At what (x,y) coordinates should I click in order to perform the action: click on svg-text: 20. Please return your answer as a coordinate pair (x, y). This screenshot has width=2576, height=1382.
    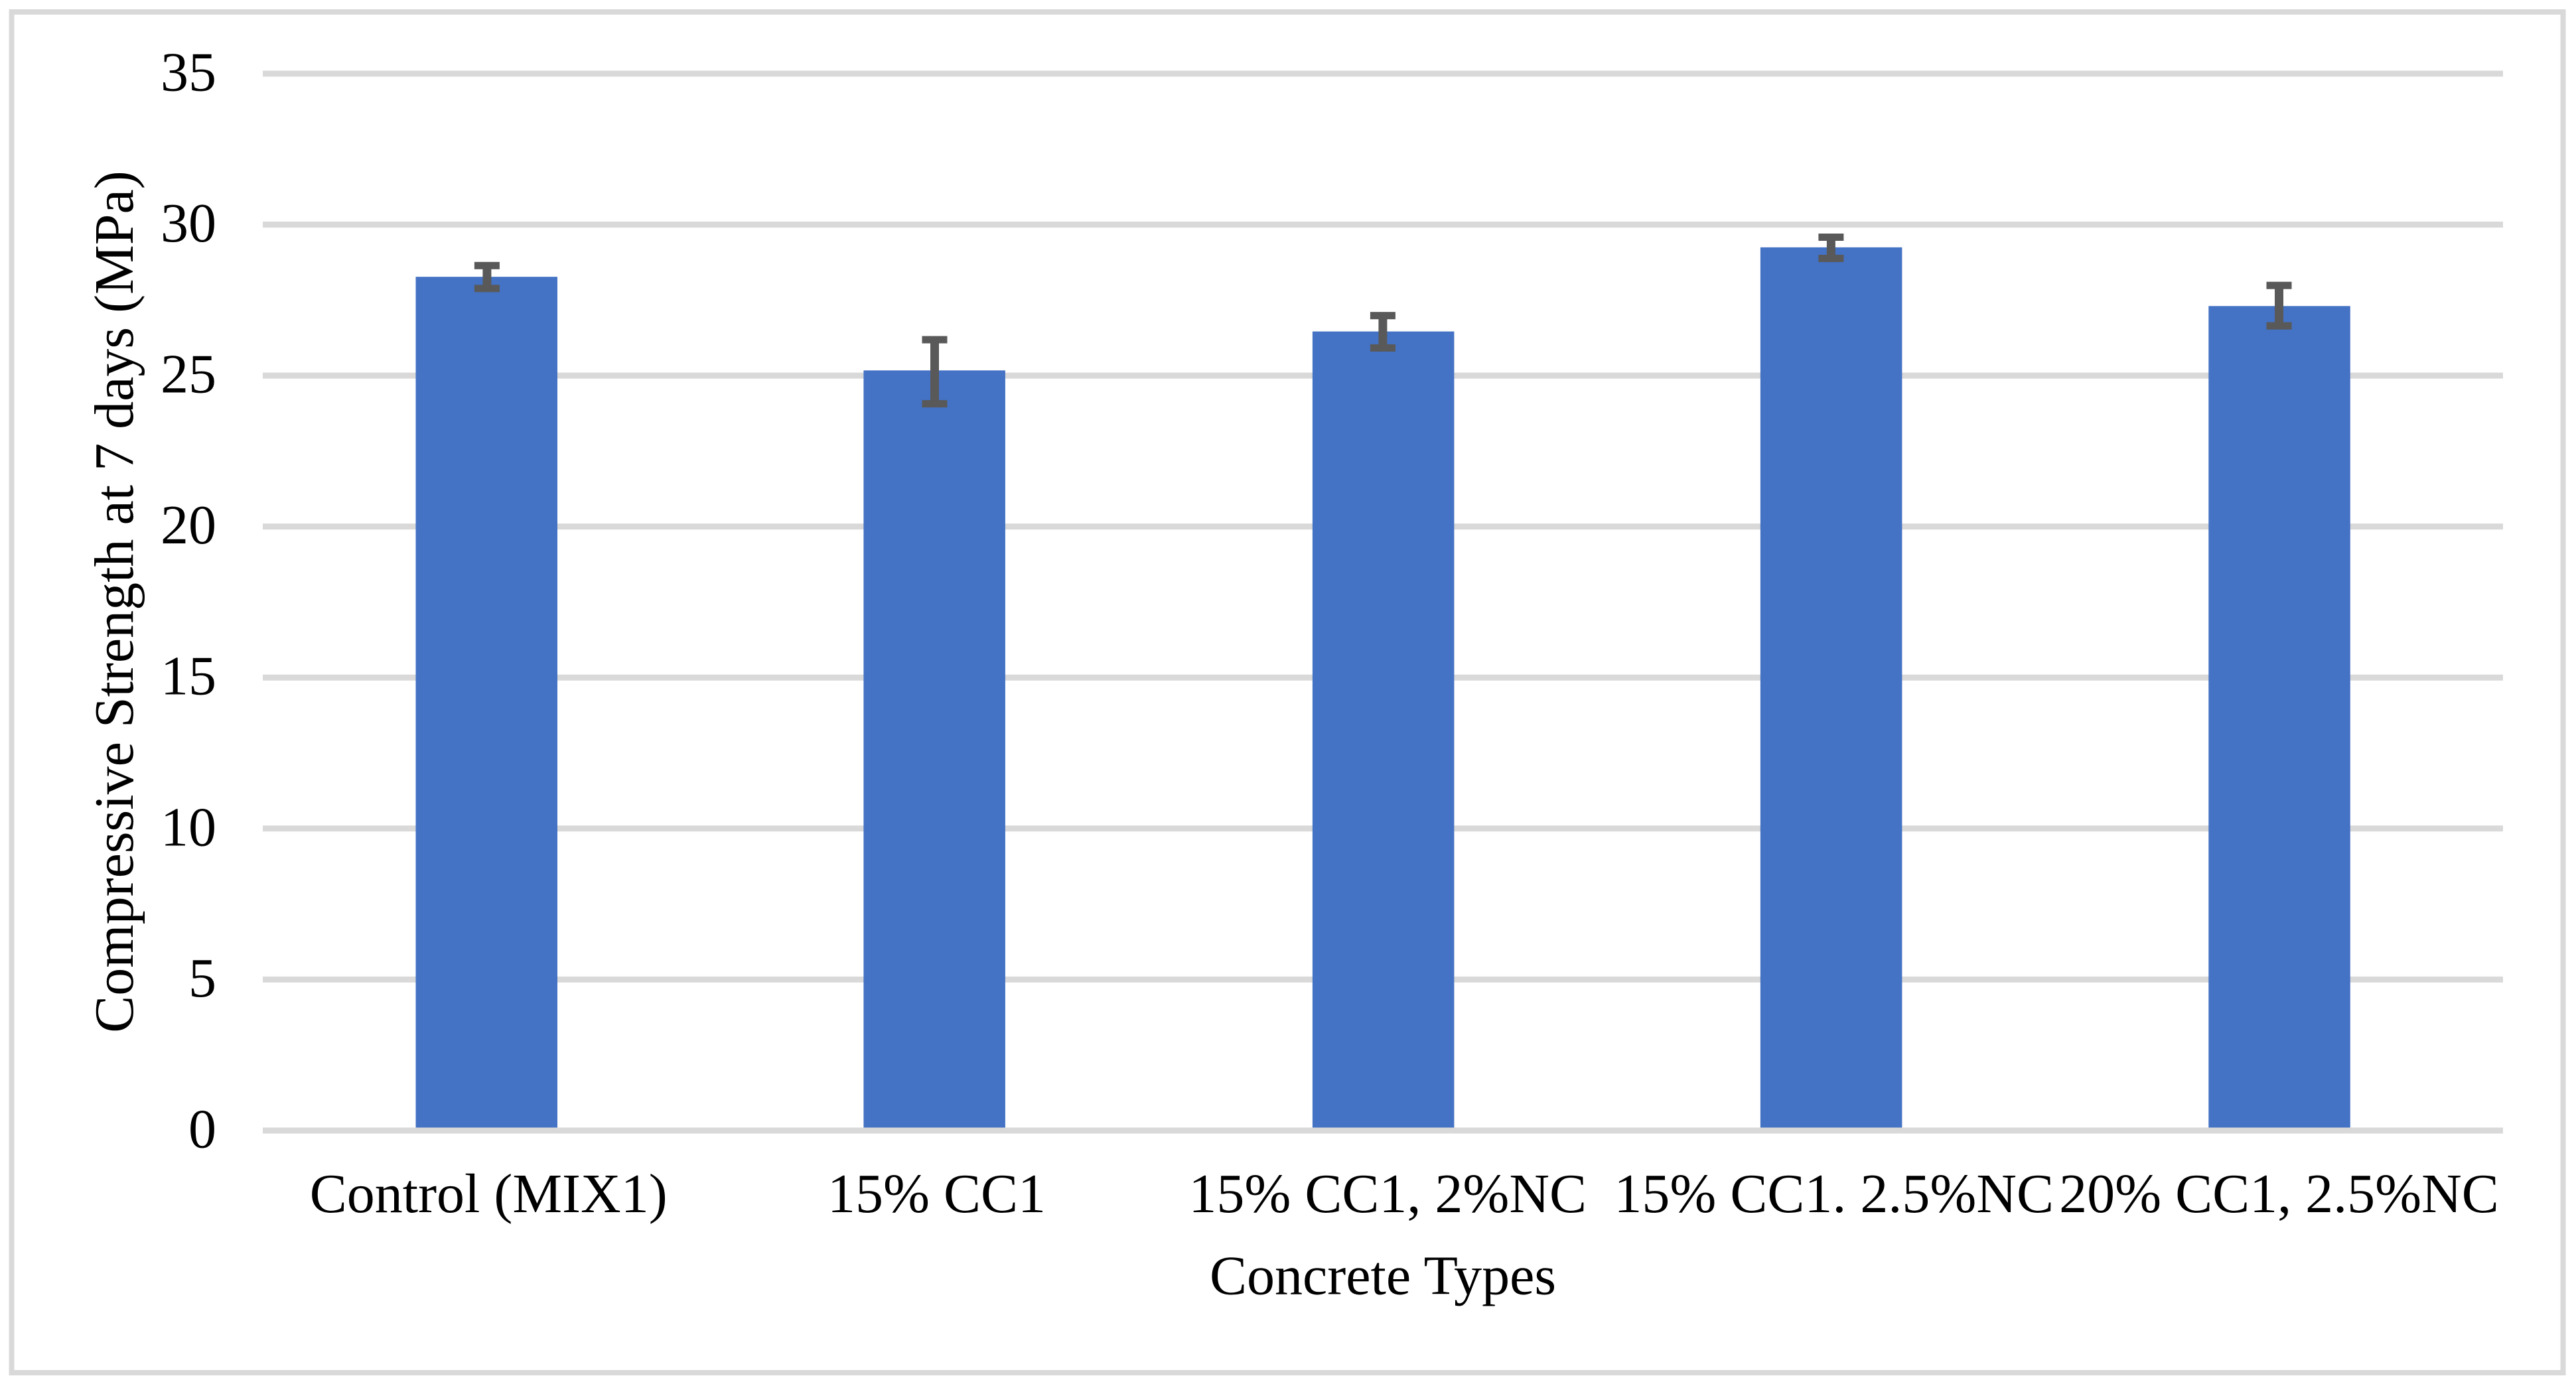
    Looking at the image, I should click on (189, 525).